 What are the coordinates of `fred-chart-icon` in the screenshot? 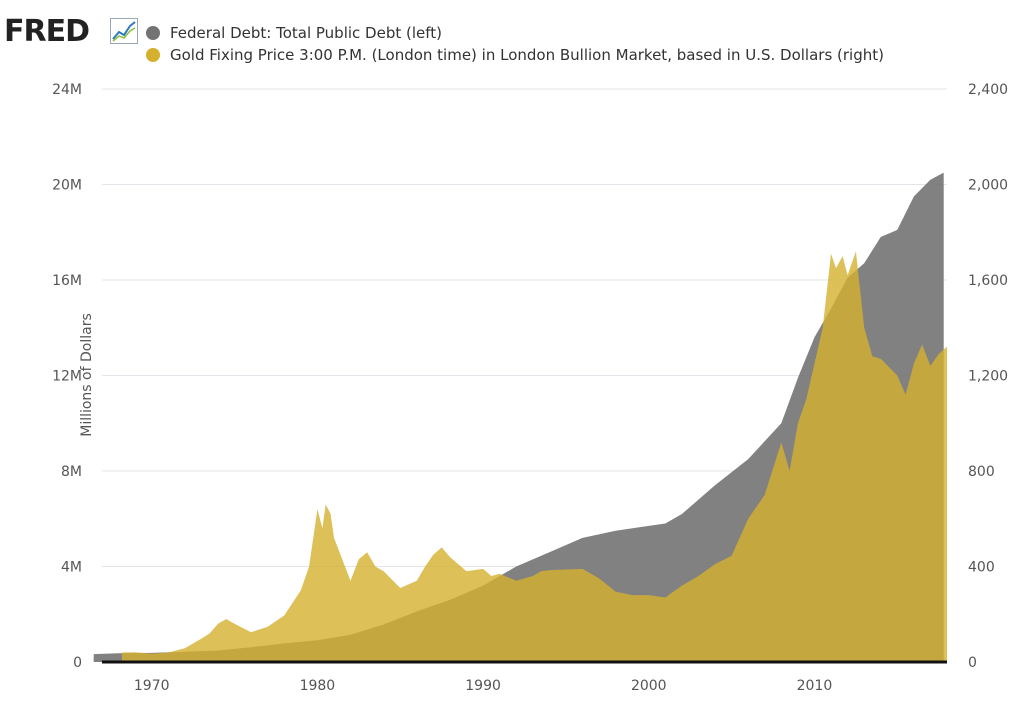 It's located at (124, 31).